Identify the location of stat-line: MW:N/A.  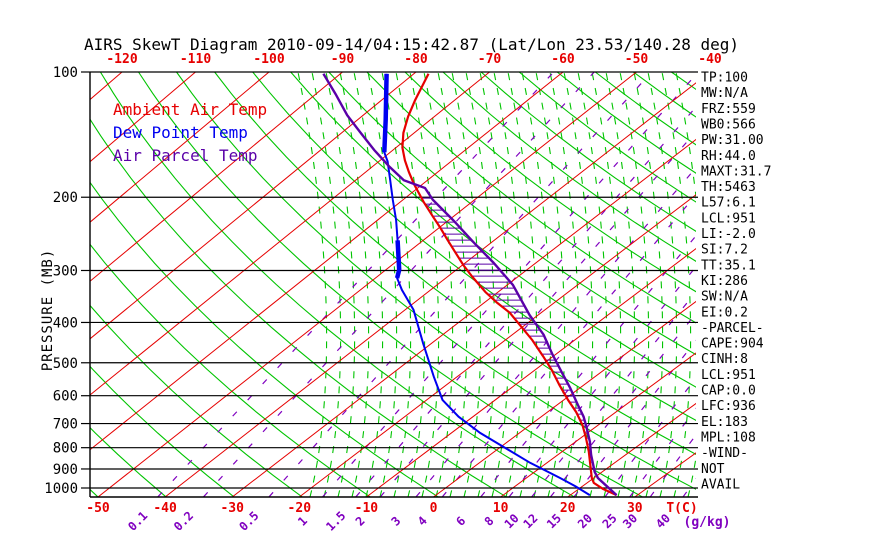
(724, 93).